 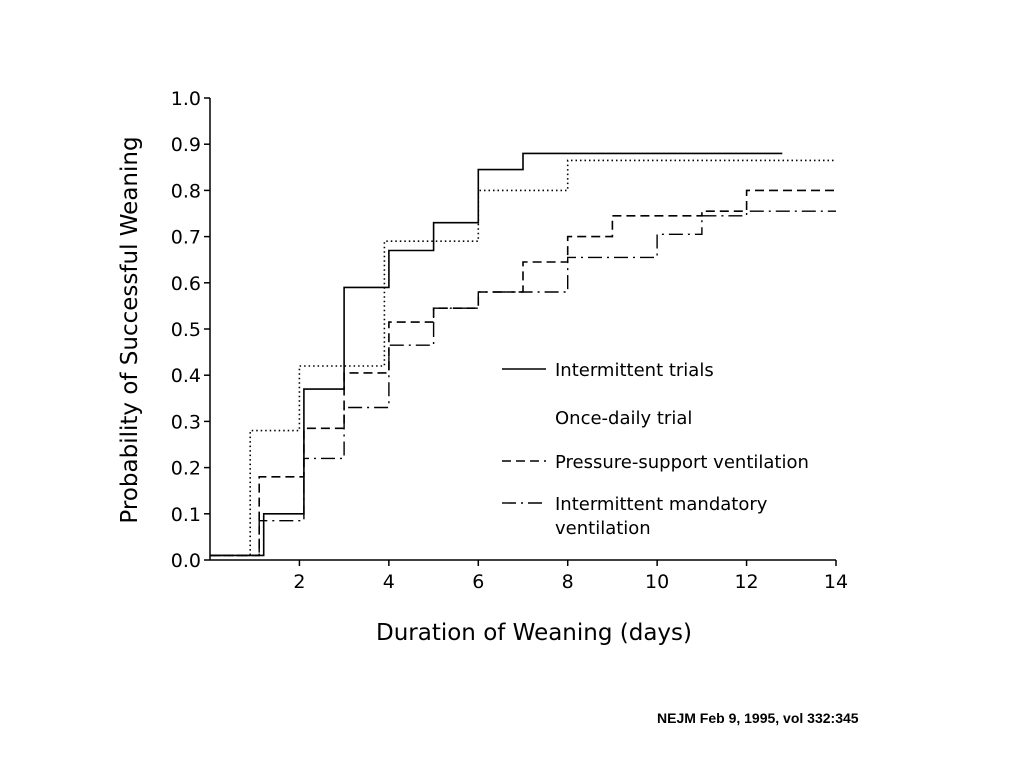 I want to click on citation: NEJM Feb 9, 1995, vol 332:345, so click(x=758, y=718).